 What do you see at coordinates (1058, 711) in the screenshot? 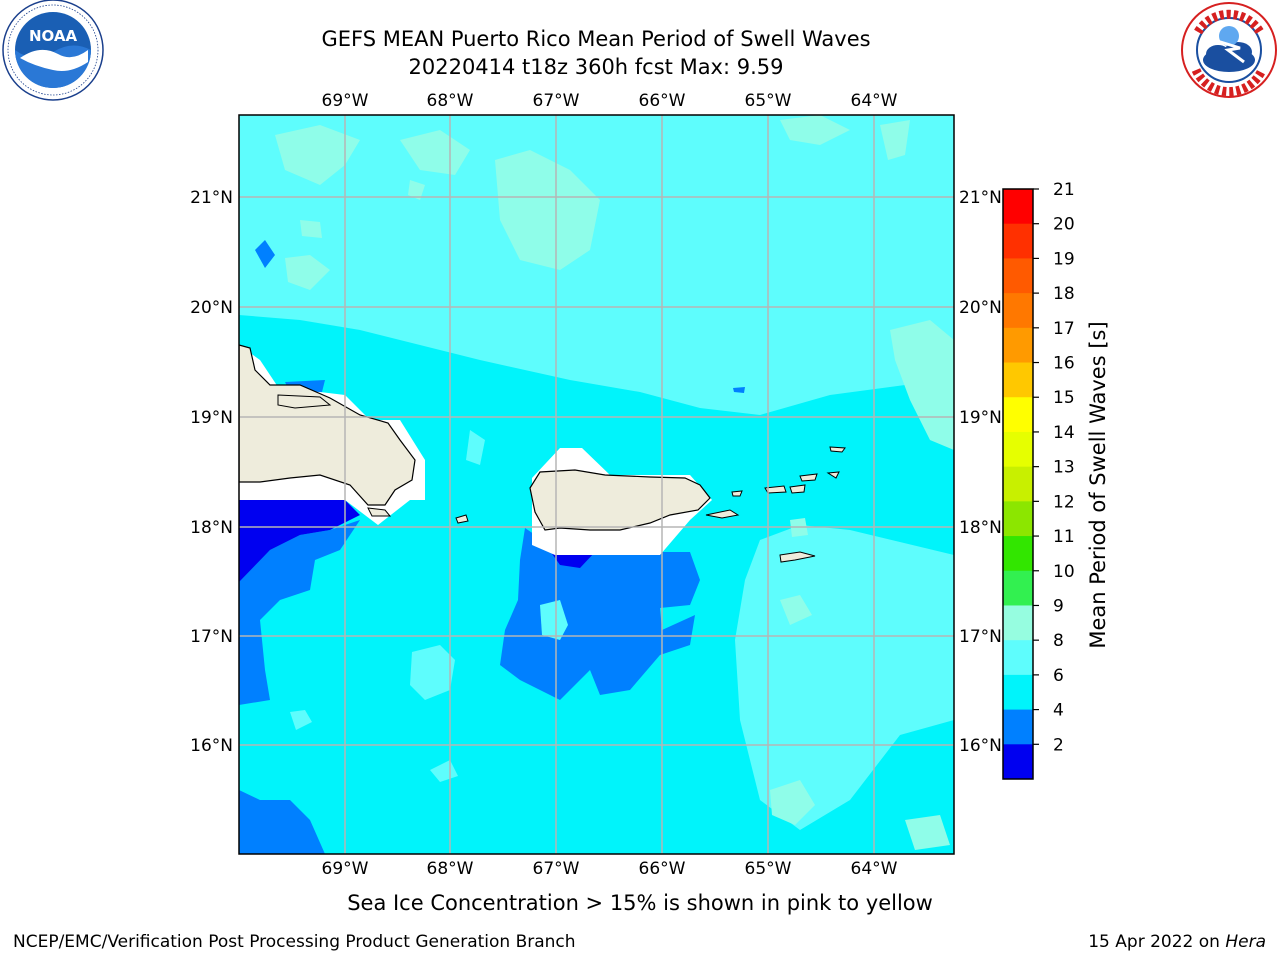
I see `colorbar-tick-label: 4` at bounding box center [1058, 711].